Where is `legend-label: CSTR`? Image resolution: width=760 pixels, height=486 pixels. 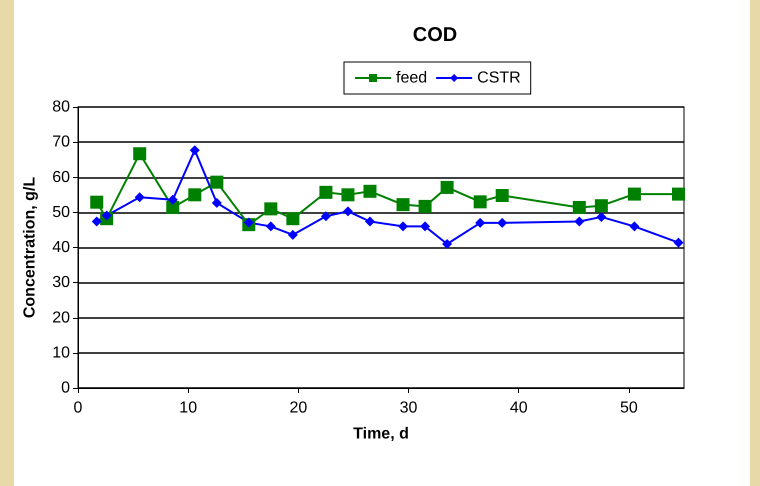
legend-label: CSTR is located at coordinates (499, 78).